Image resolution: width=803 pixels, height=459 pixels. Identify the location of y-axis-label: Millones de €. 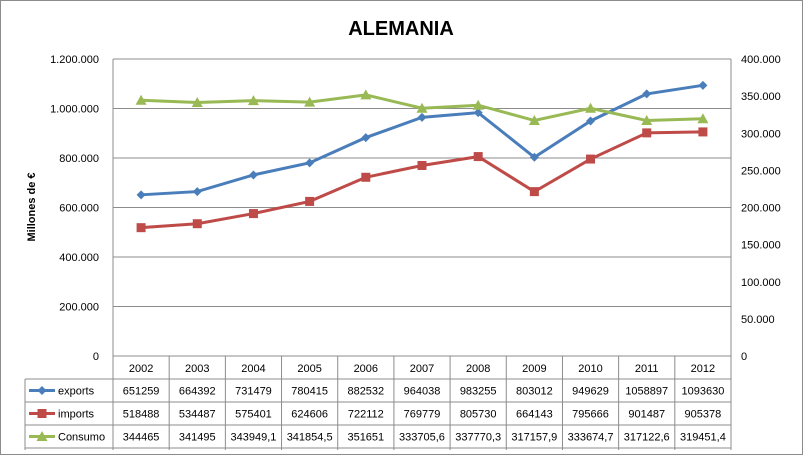
(32, 206).